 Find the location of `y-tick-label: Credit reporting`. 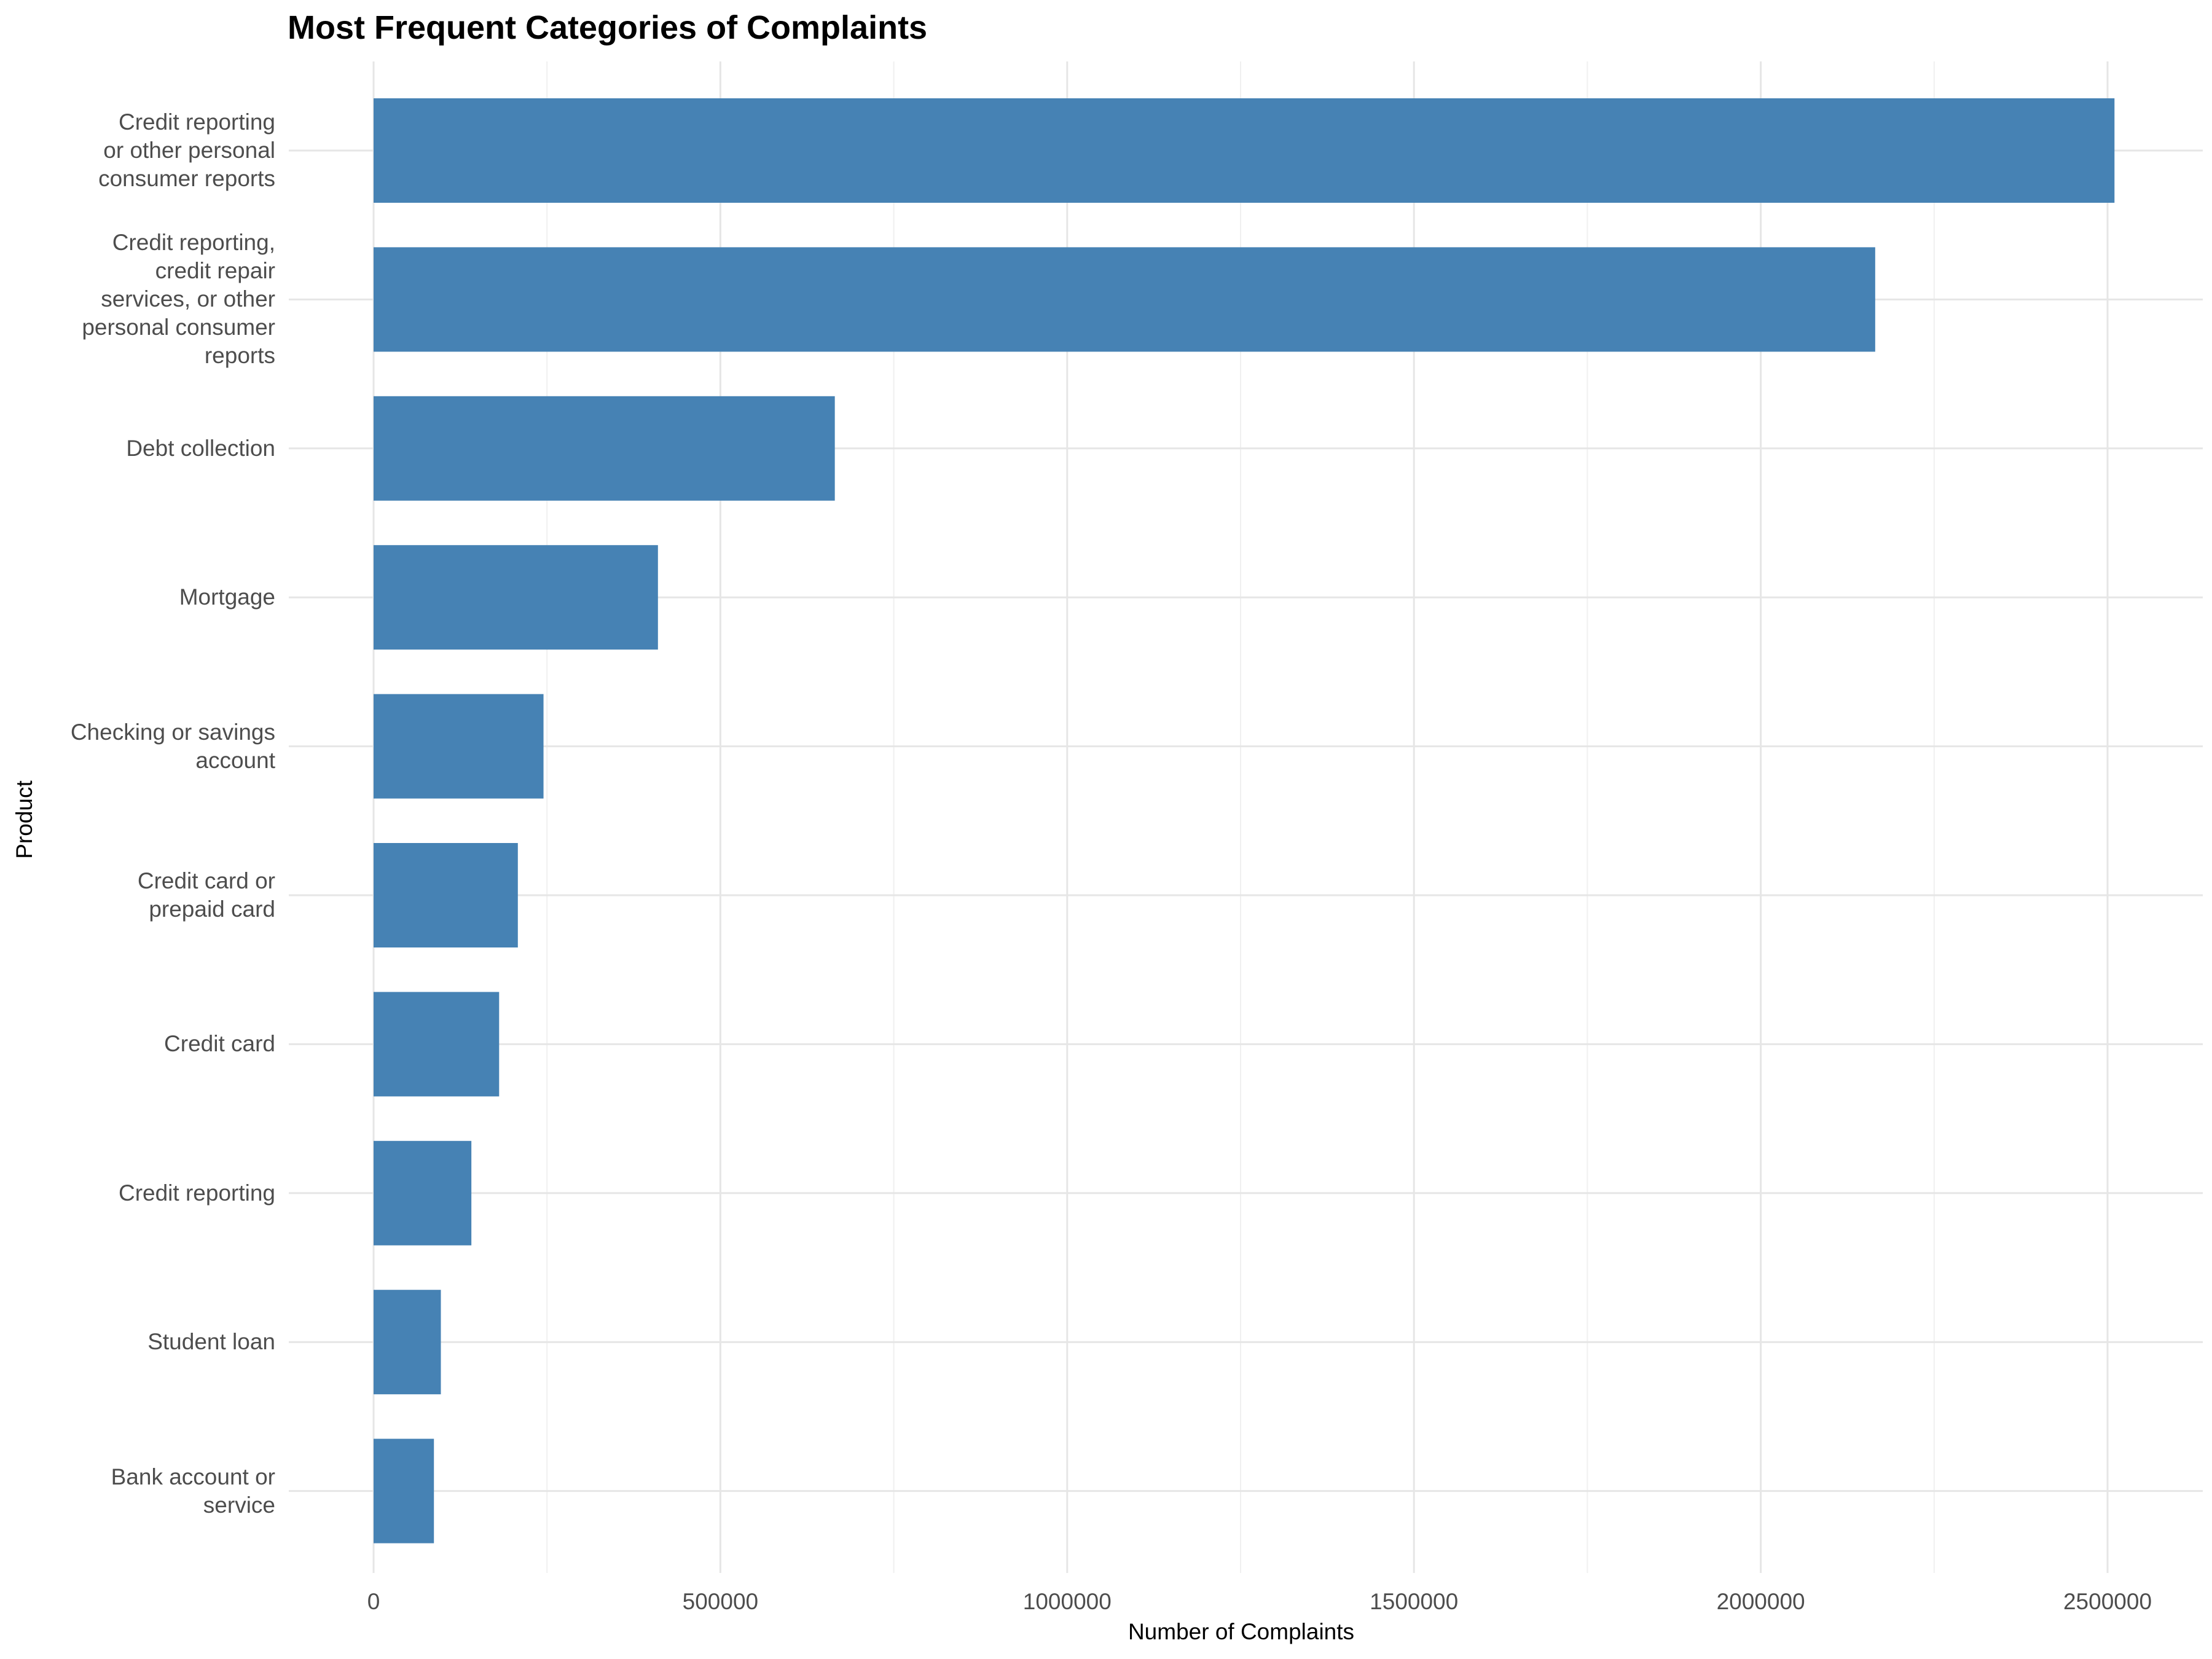

y-tick-label: Credit reporting is located at coordinates (196, 1193).